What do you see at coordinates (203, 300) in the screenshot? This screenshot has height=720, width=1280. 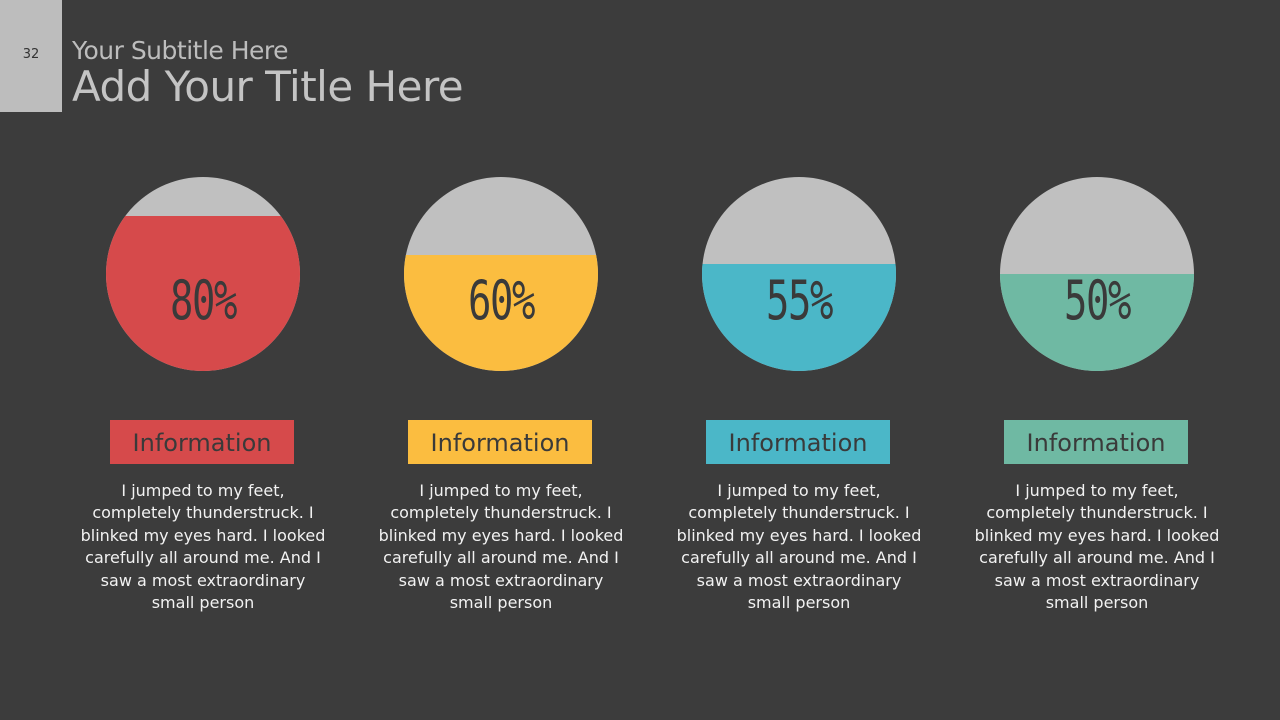 I see `percent-label: 80%` at bounding box center [203, 300].